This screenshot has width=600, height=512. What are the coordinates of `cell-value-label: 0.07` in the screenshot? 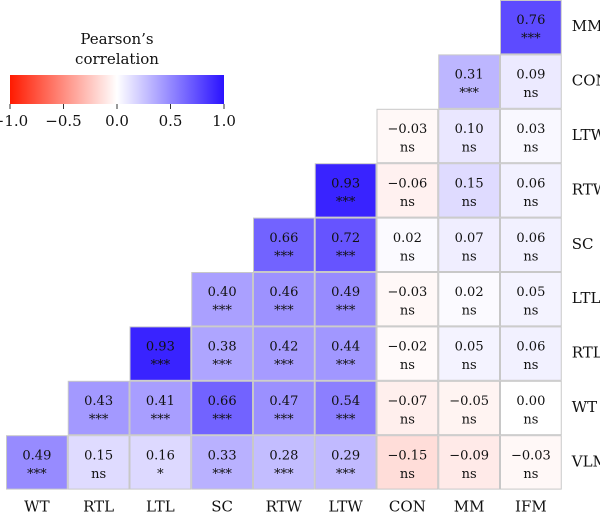 It's located at (469, 238).